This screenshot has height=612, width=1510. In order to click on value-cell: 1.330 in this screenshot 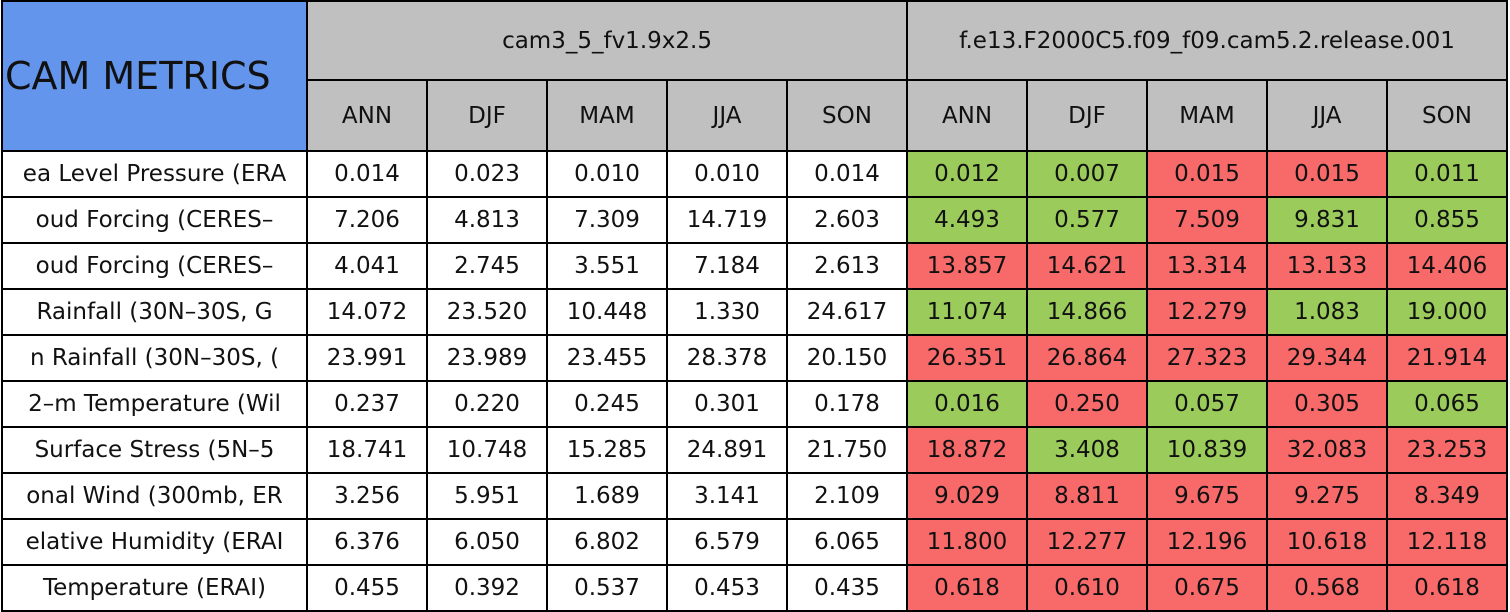, I will do `click(727, 312)`.